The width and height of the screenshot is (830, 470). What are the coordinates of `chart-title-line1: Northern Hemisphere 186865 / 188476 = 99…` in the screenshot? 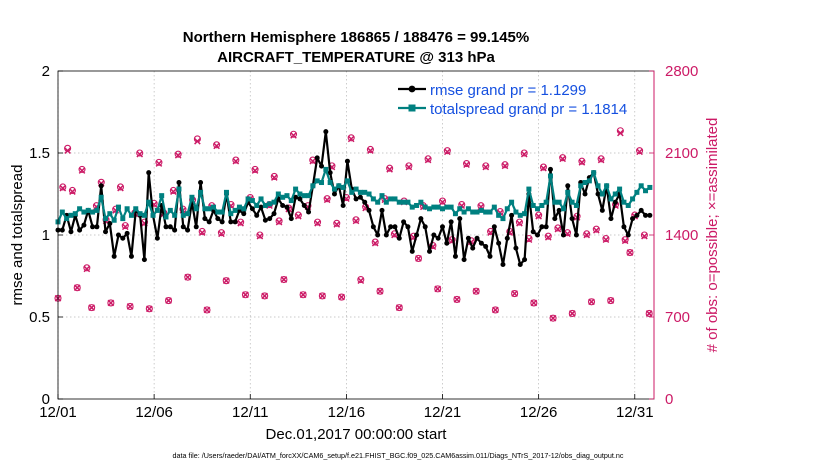 It's located at (356, 37).